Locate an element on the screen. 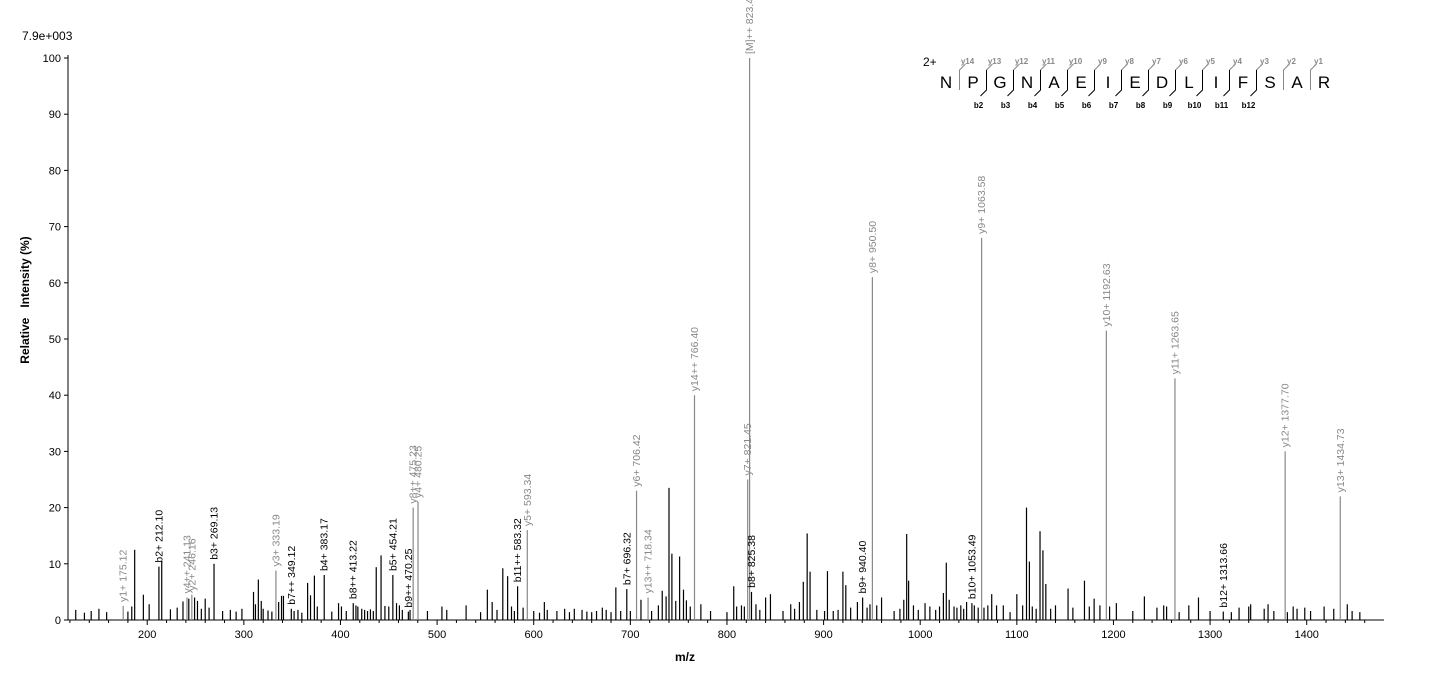  x-tick-label: 1400 is located at coordinates (1306, 635).